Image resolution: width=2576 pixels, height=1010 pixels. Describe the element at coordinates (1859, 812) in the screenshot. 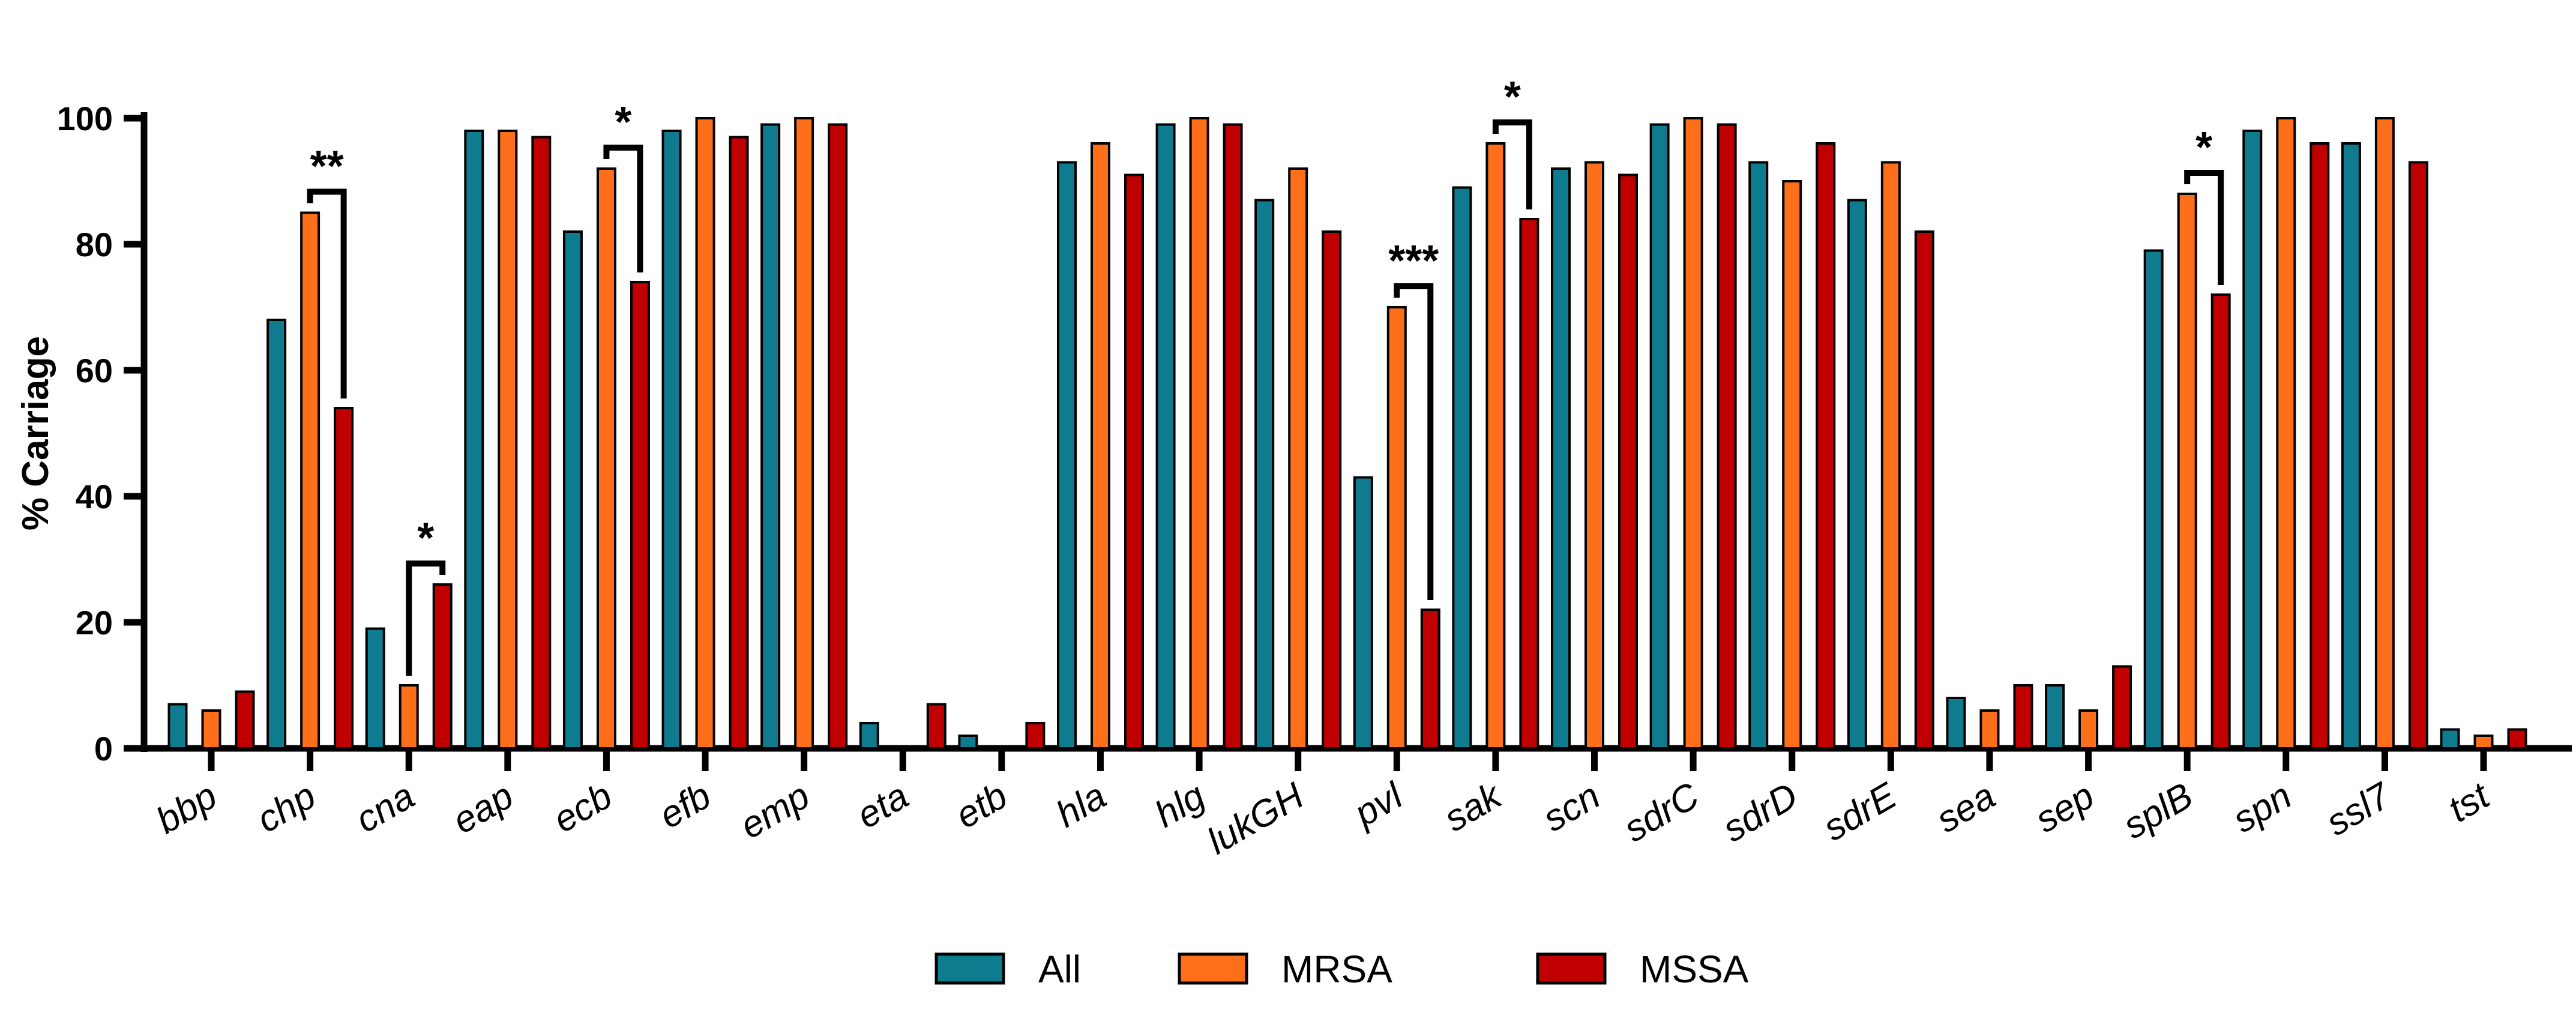

I see `x-tick-label-sdrE: sdrE` at that location.